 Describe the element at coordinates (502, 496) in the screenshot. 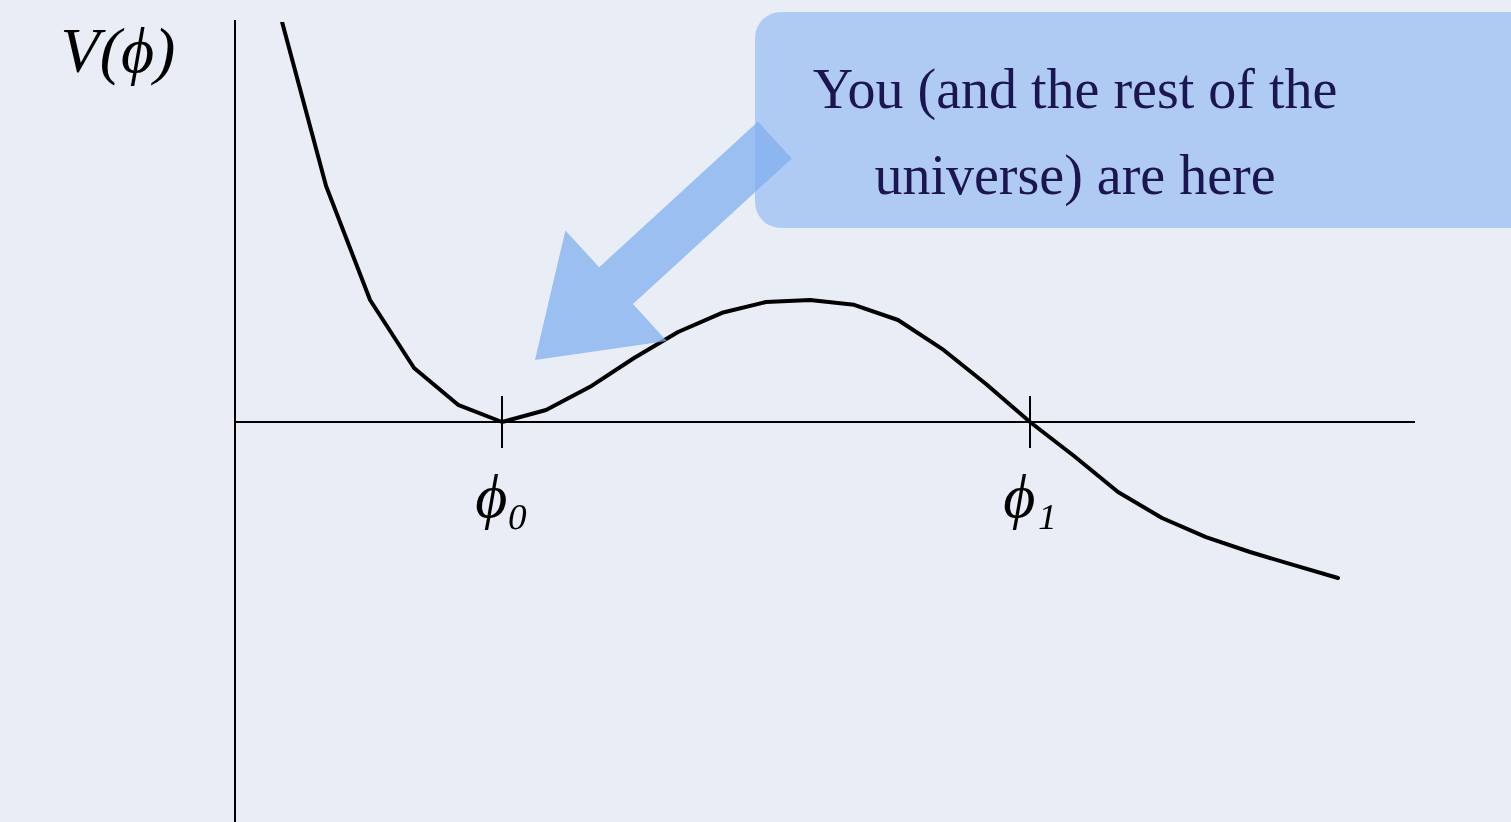

I see `x-tick-label: ϕ₀` at that location.